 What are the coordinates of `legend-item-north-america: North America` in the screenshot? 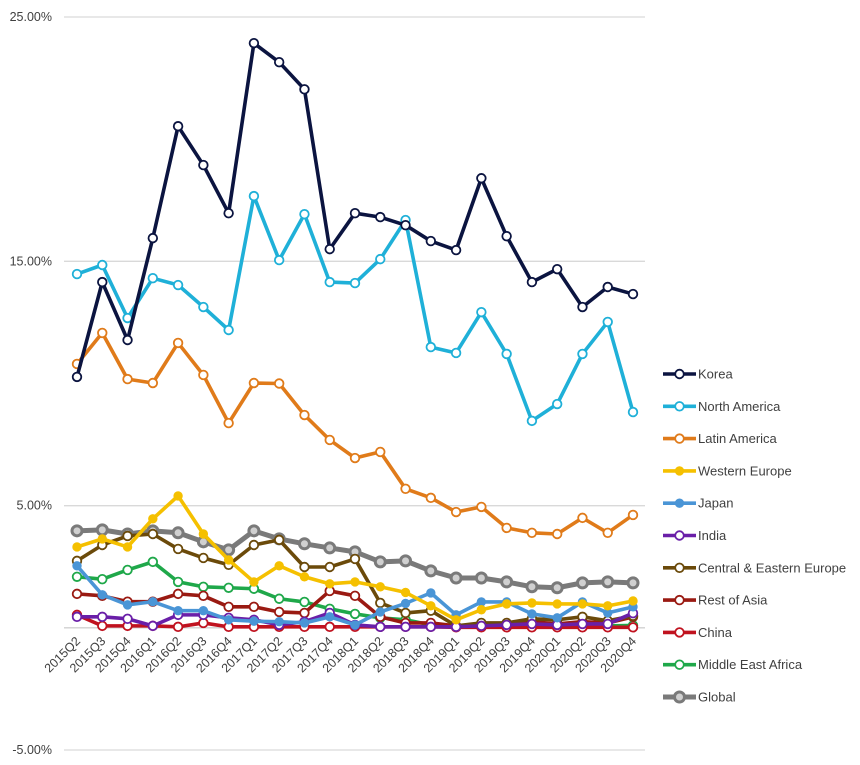 It's located at (722, 406).